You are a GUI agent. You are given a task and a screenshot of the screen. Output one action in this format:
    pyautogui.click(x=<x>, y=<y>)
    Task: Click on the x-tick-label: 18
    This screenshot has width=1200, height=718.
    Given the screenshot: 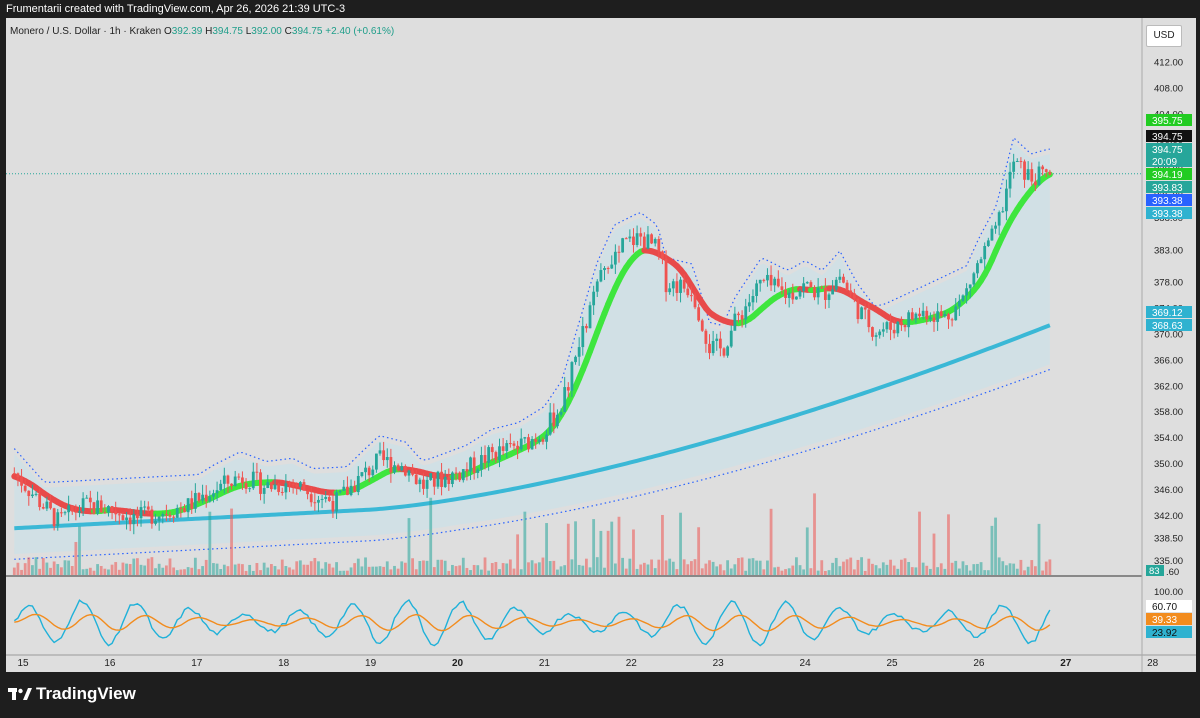 What is the action you would take?
    pyautogui.click(x=284, y=663)
    